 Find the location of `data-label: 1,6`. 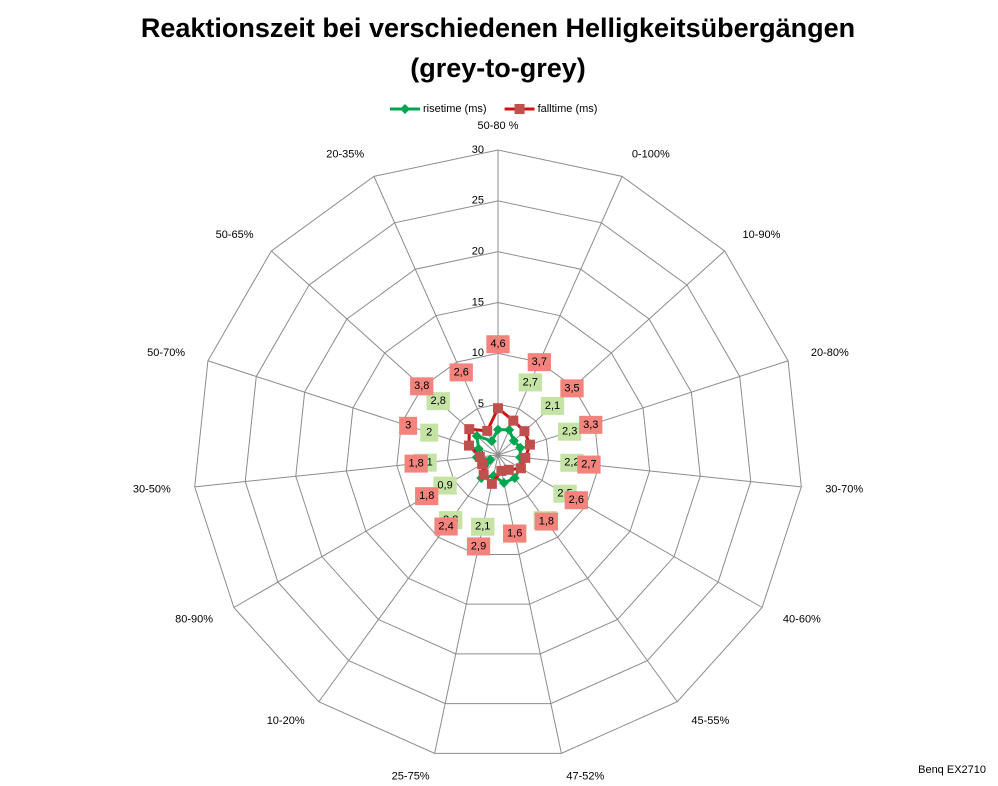

data-label: 1,6 is located at coordinates (515, 533).